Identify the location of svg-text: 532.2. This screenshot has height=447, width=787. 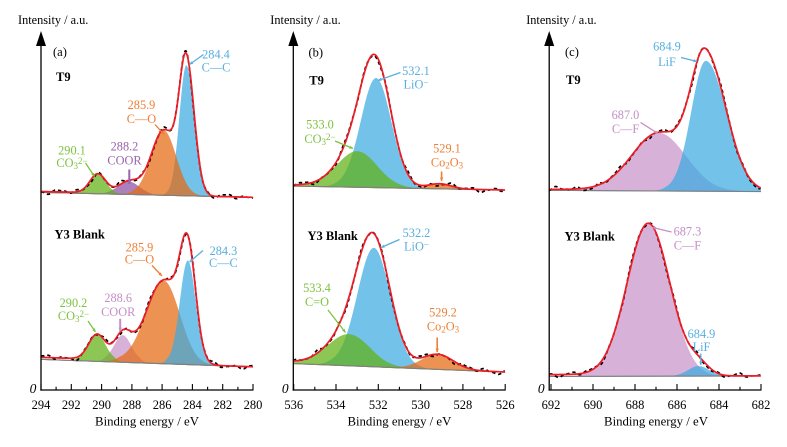
(417, 233).